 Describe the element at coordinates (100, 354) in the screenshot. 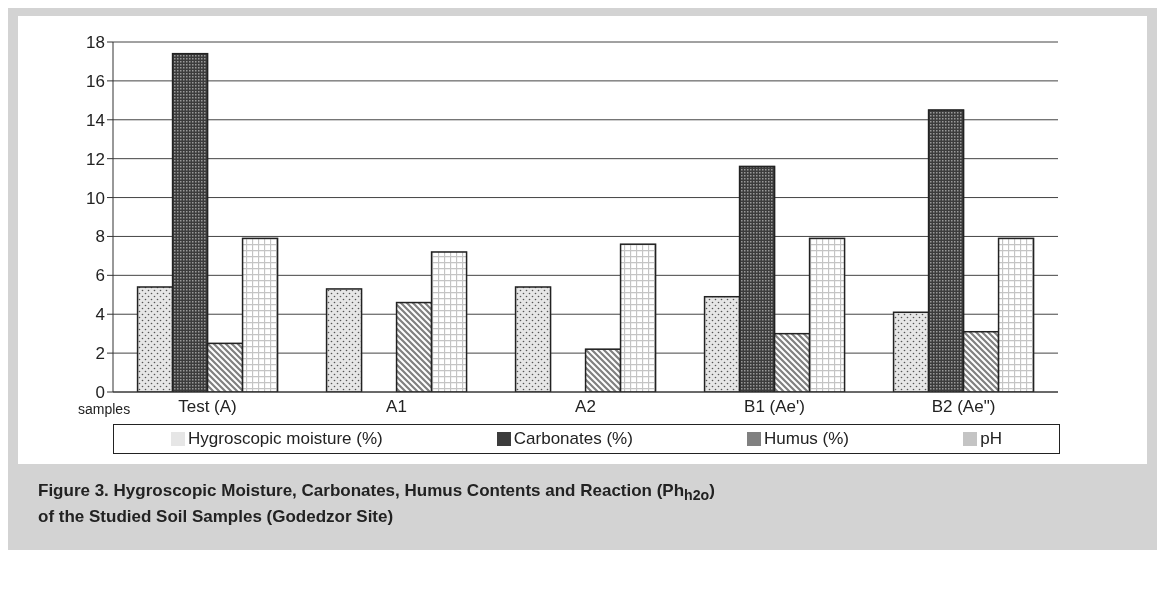

I see `y-tick-label: 2` at that location.